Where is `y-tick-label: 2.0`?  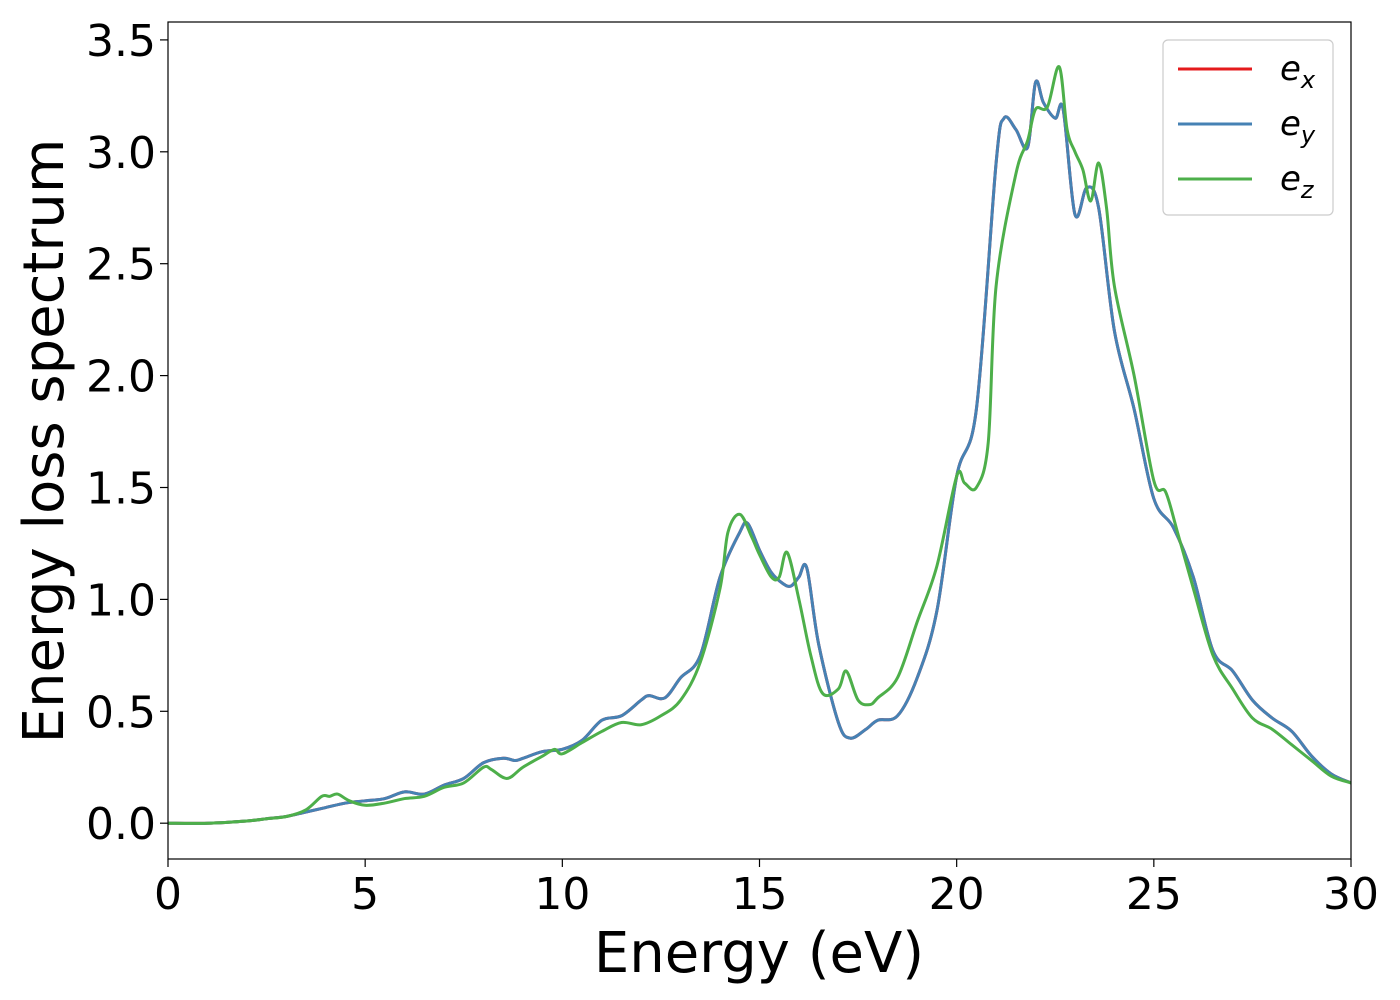 y-tick-label: 2.0 is located at coordinates (121, 377).